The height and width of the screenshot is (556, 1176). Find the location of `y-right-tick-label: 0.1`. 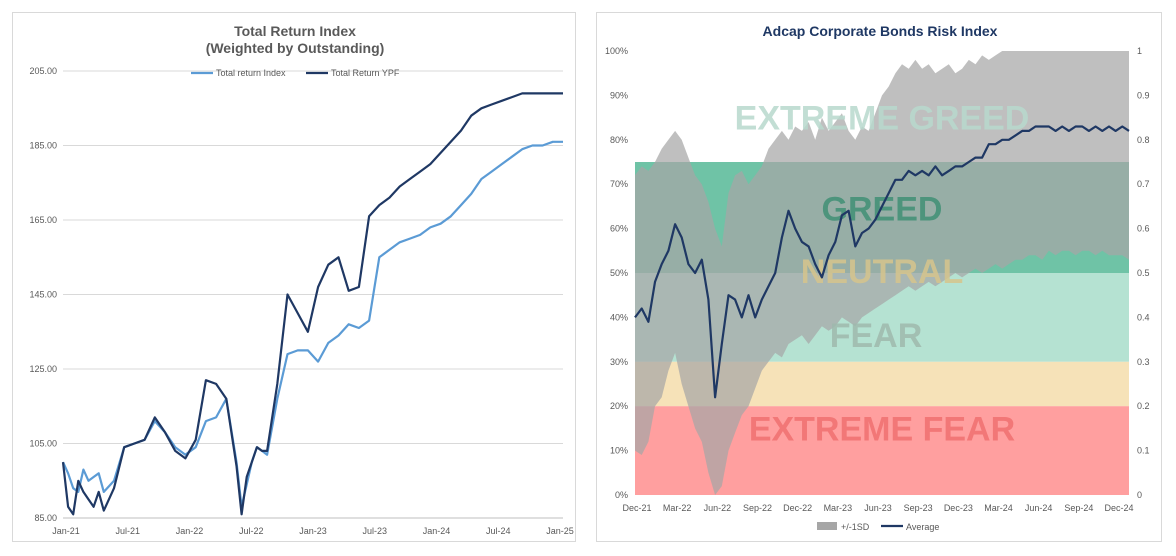

y-right-tick-label: 0.1 is located at coordinates (1143, 451).